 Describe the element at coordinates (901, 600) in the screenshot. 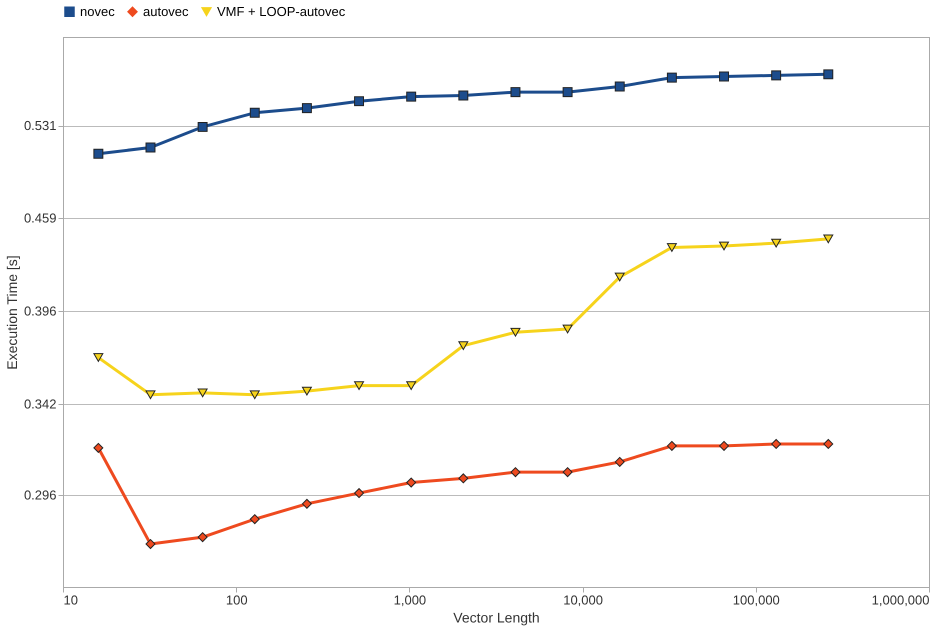

I see `x-tick-label: 1,000,000` at that location.